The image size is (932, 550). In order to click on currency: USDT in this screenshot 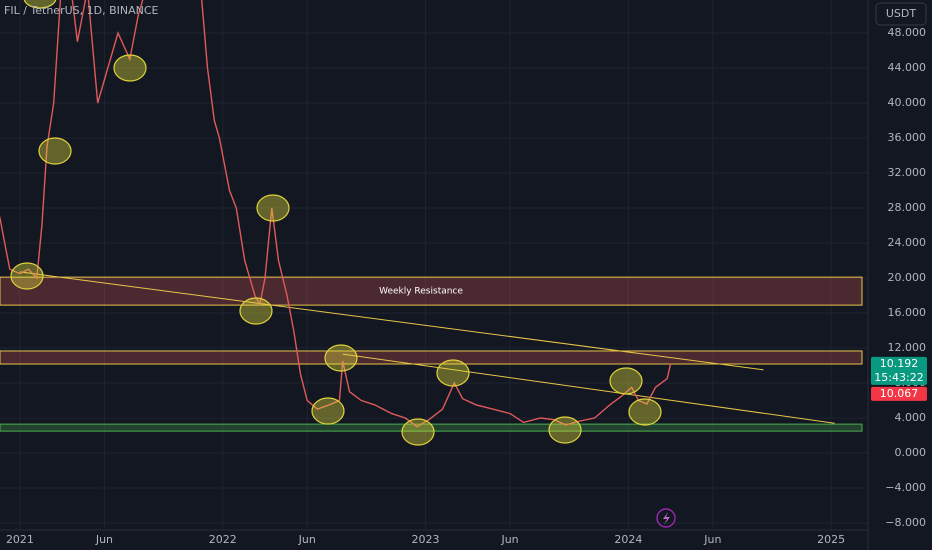, I will do `click(901, 13)`.